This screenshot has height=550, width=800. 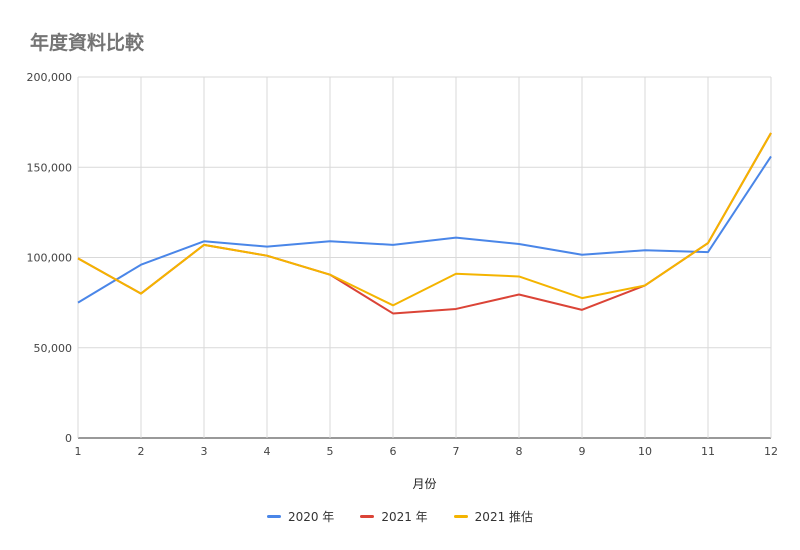 I want to click on x-axis-label: 月份, so click(x=424, y=484).